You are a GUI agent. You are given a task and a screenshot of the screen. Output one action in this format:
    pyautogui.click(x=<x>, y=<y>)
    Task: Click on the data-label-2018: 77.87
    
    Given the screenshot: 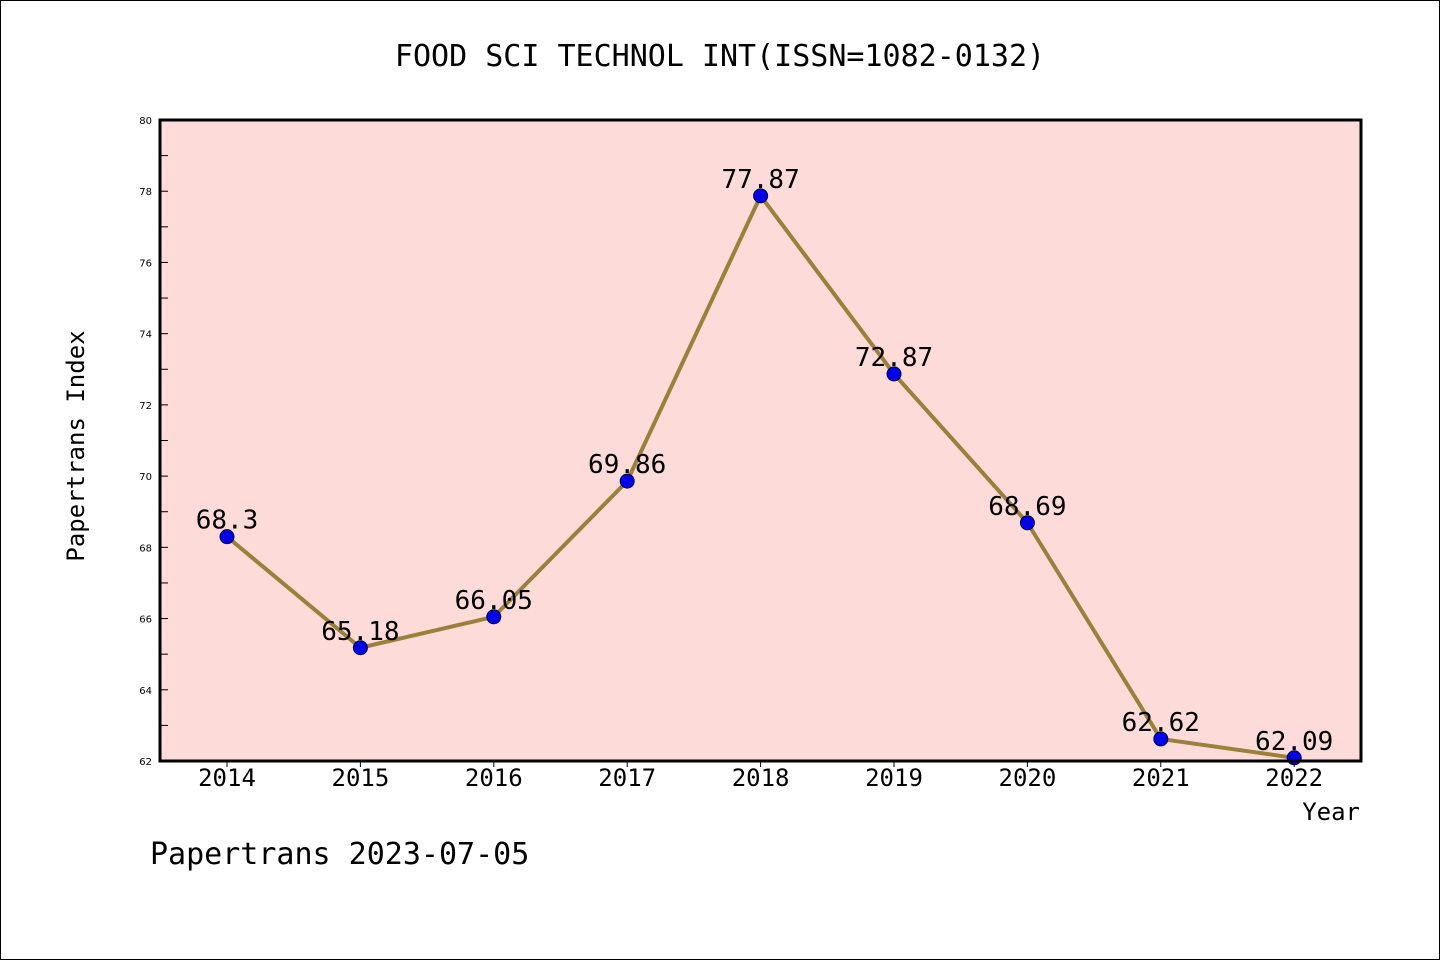 What is the action you would take?
    pyautogui.click(x=760, y=180)
    